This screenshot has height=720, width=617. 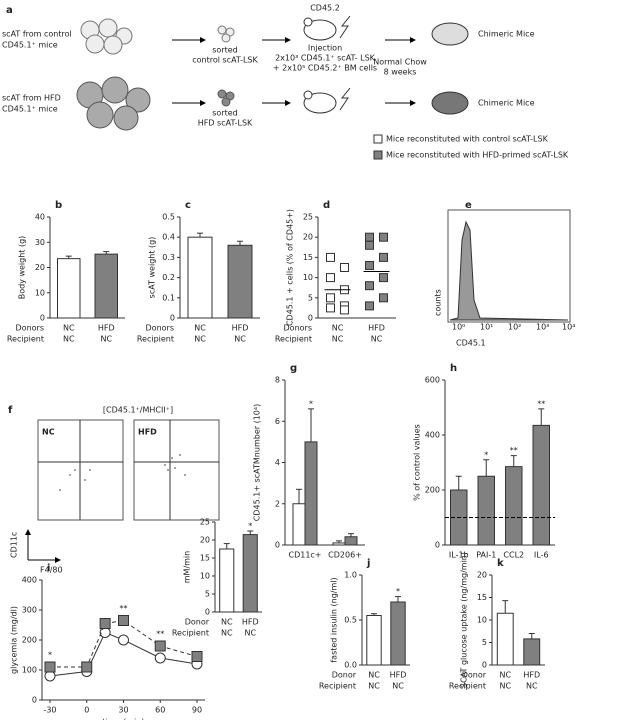 What do you see at coordinates (325, 8) in the screenshot?
I see `text: CD45.2` at bounding box center [325, 8].